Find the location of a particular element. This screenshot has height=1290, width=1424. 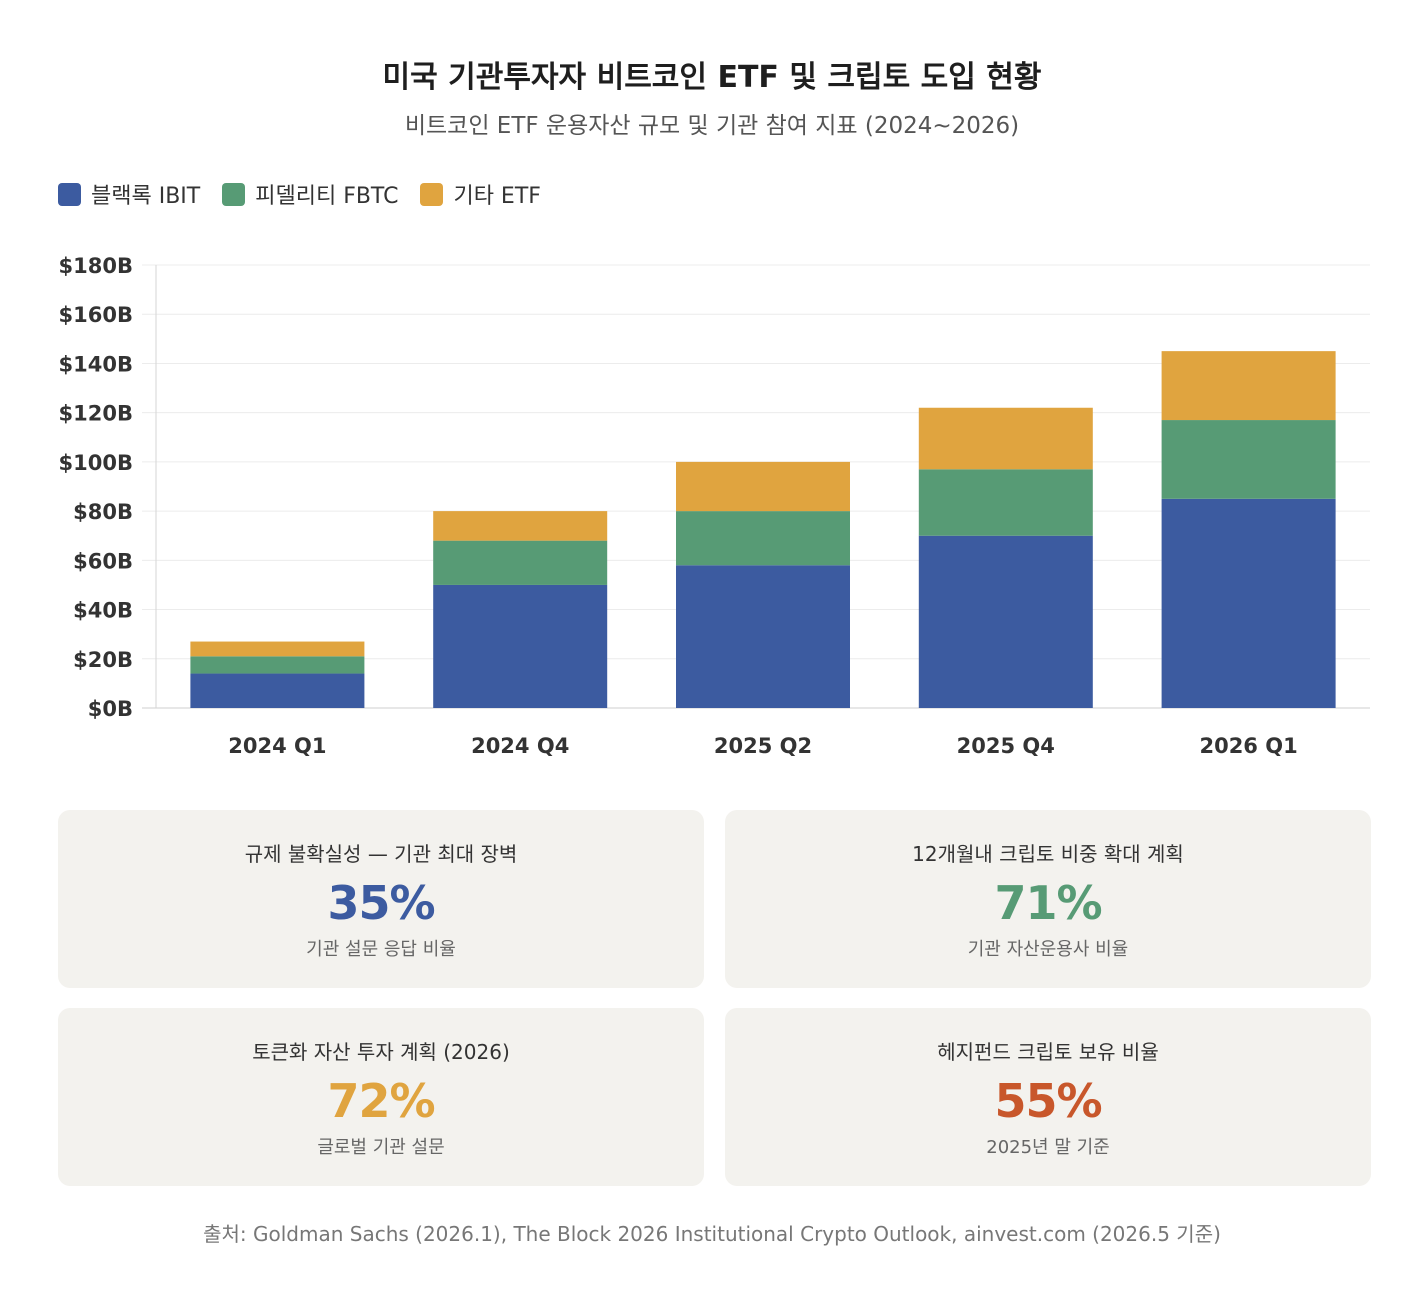

legend-item-ibit: 블랙록 IBIT is located at coordinates (129, 194).